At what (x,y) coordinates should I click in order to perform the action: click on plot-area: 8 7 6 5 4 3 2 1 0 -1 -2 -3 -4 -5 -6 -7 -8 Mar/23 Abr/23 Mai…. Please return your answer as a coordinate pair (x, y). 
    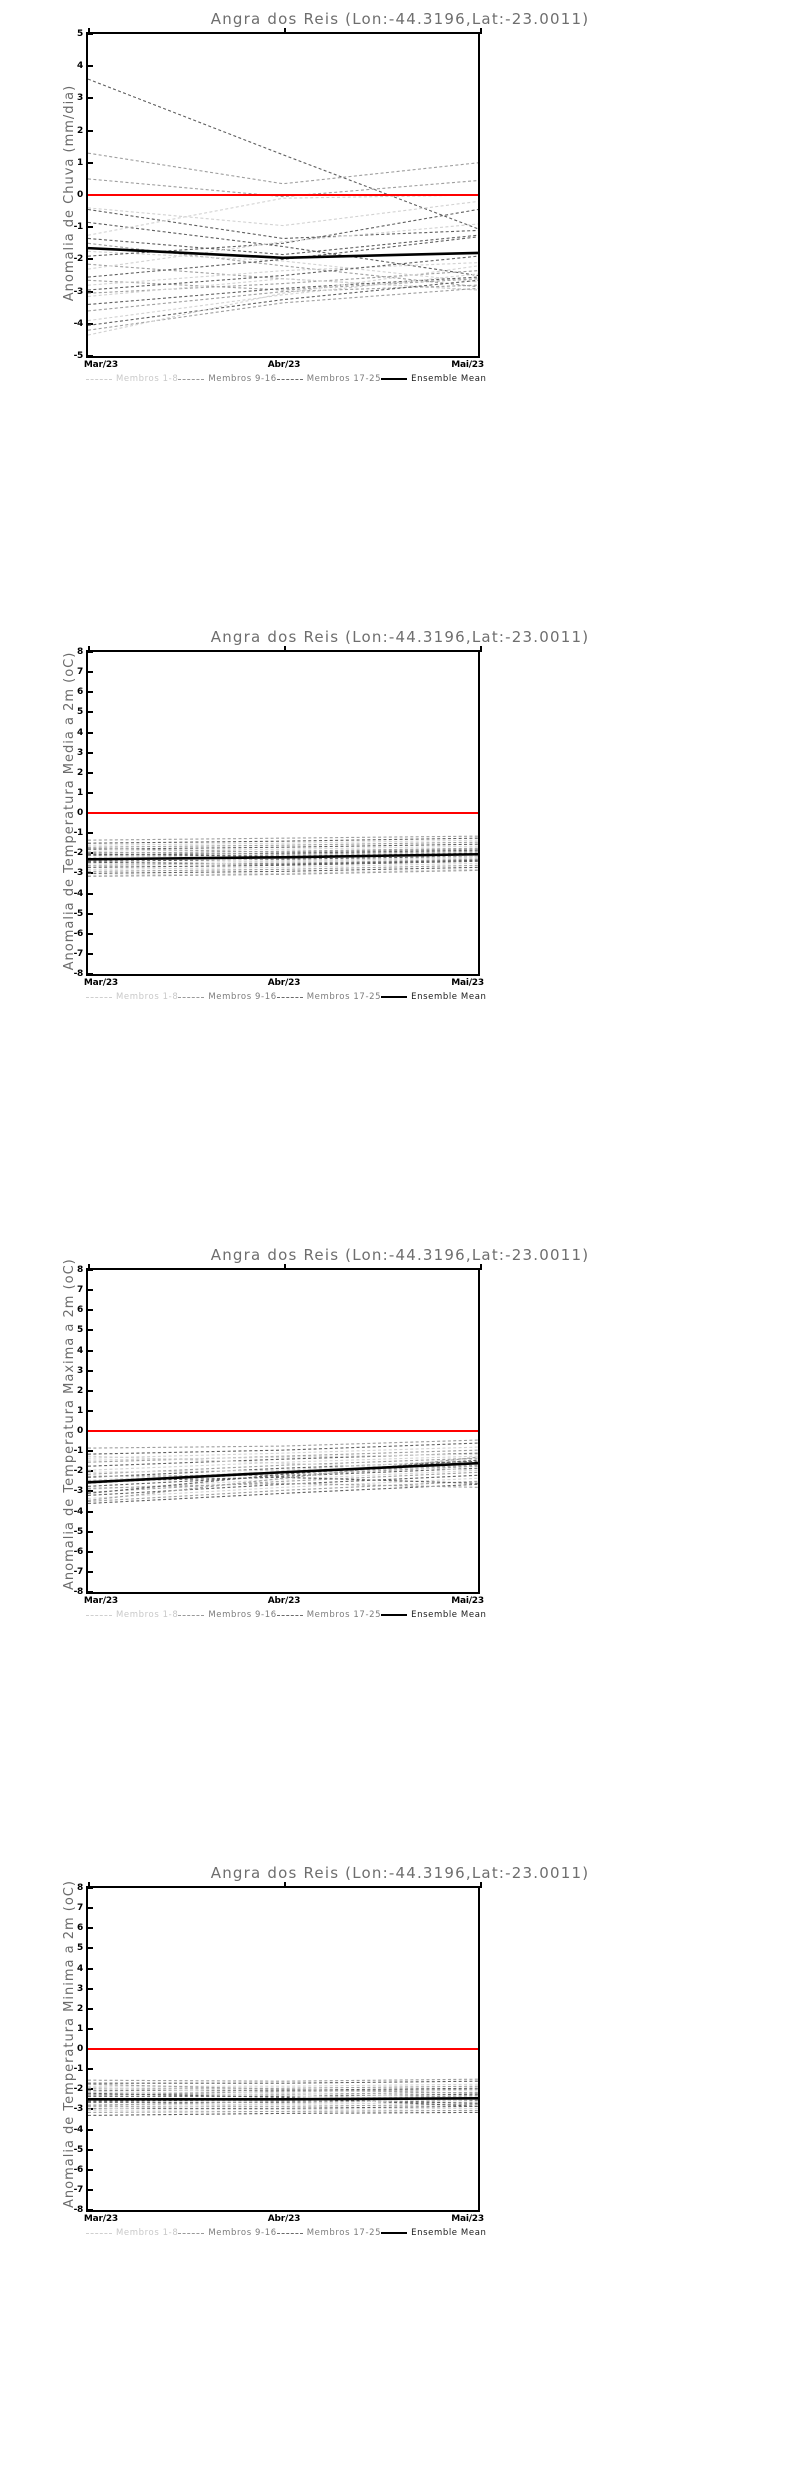
    Looking at the image, I should click on (279, 2053).